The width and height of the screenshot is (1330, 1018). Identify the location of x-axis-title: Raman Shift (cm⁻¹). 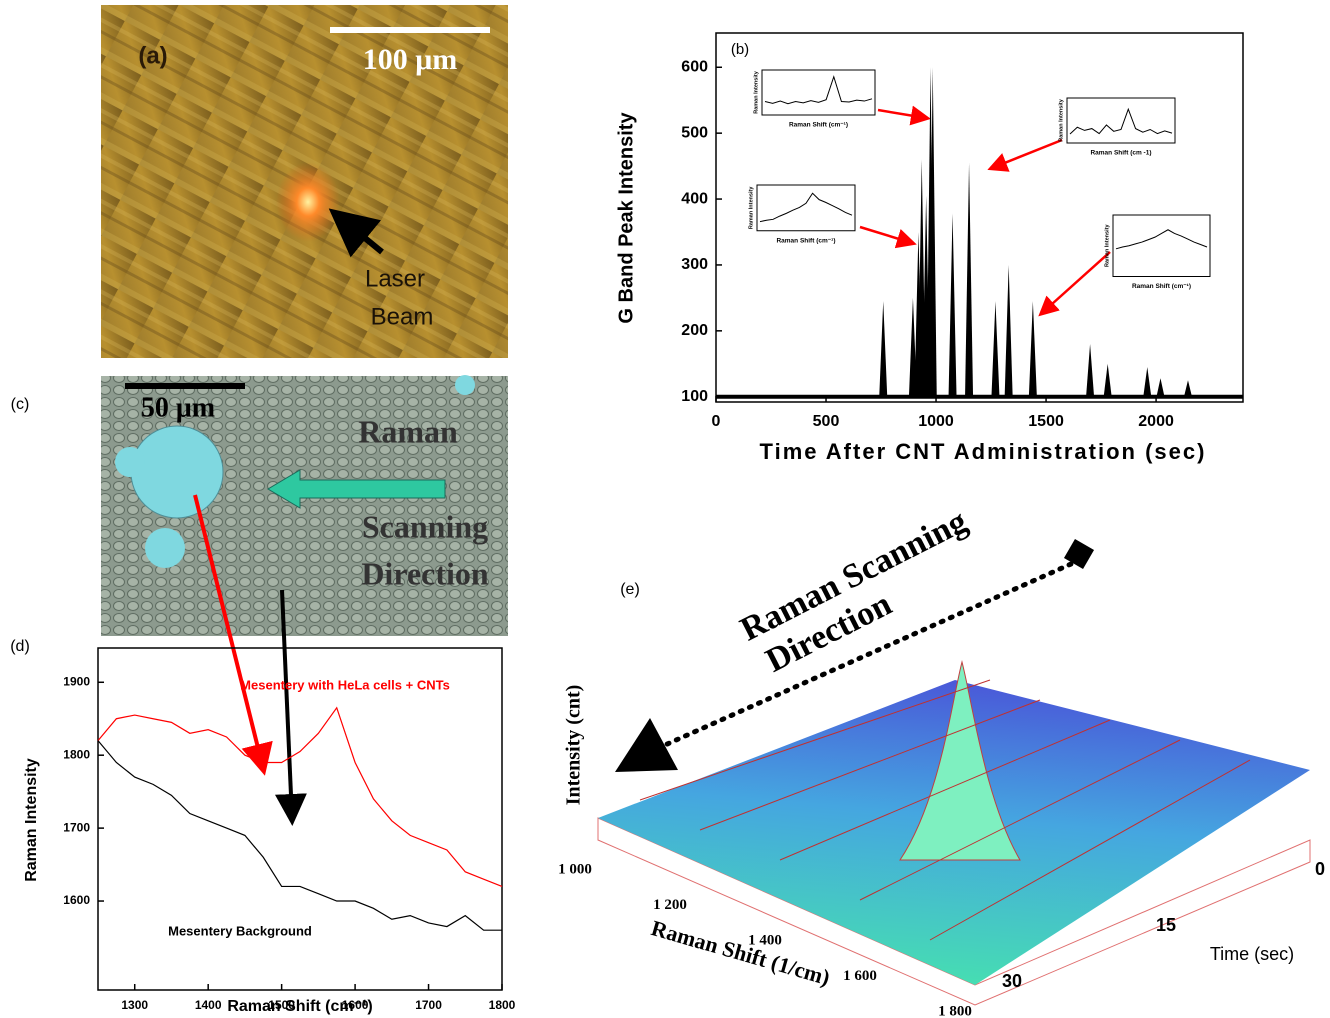
(299, 1006).